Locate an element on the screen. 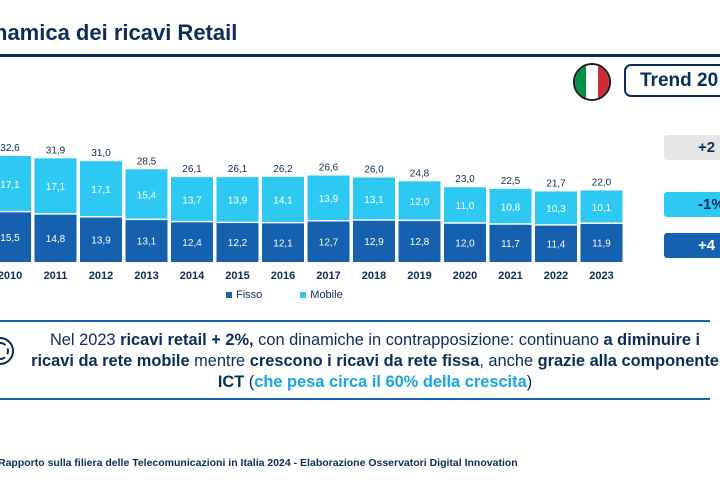 Image resolution: width=720 pixels, height=480 pixels. data-label-mobile-2019: 12,0 is located at coordinates (420, 202).